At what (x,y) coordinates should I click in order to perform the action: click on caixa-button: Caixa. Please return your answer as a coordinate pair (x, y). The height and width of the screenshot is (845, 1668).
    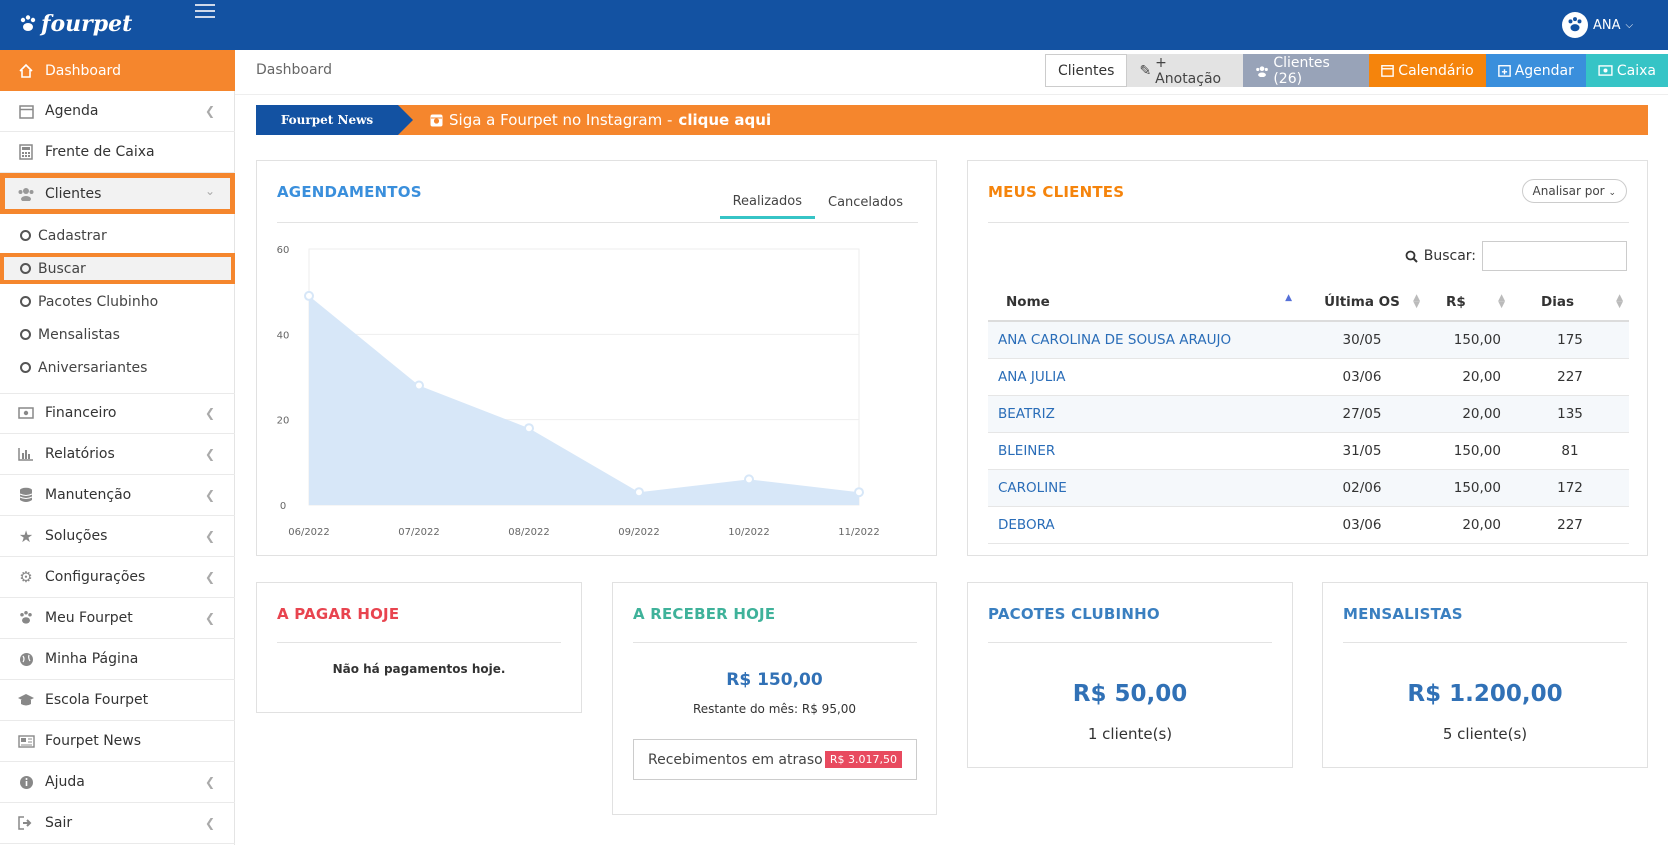
    Looking at the image, I should click on (1626, 70).